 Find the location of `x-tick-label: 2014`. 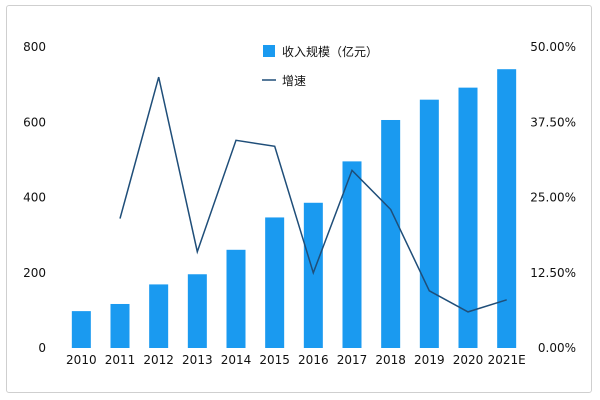

x-tick-label: 2014 is located at coordinates (236, 360).